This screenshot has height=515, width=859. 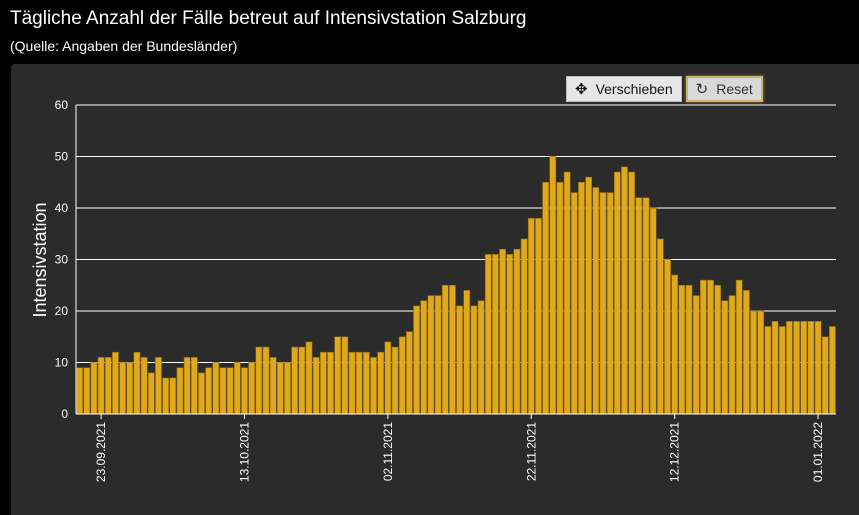 I want to click on reset-button: ↻ Reset, so click(x=724, y=89).